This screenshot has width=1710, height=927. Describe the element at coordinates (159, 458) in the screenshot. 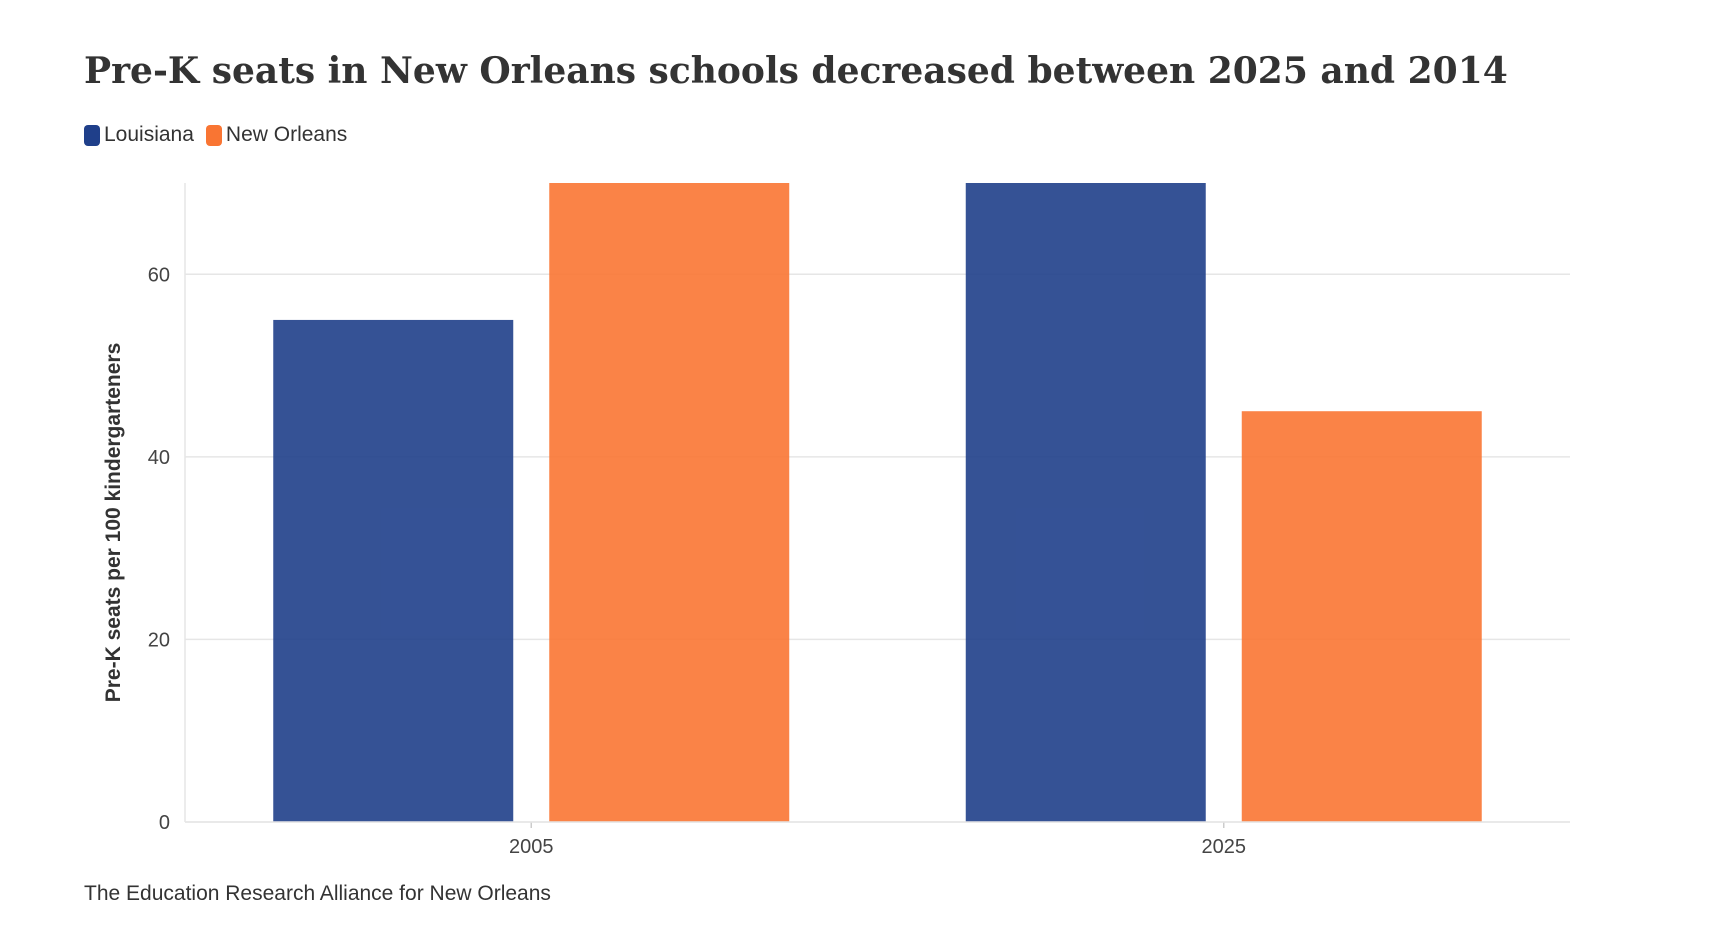

I see `y-tick-label-40: 40` at that location.